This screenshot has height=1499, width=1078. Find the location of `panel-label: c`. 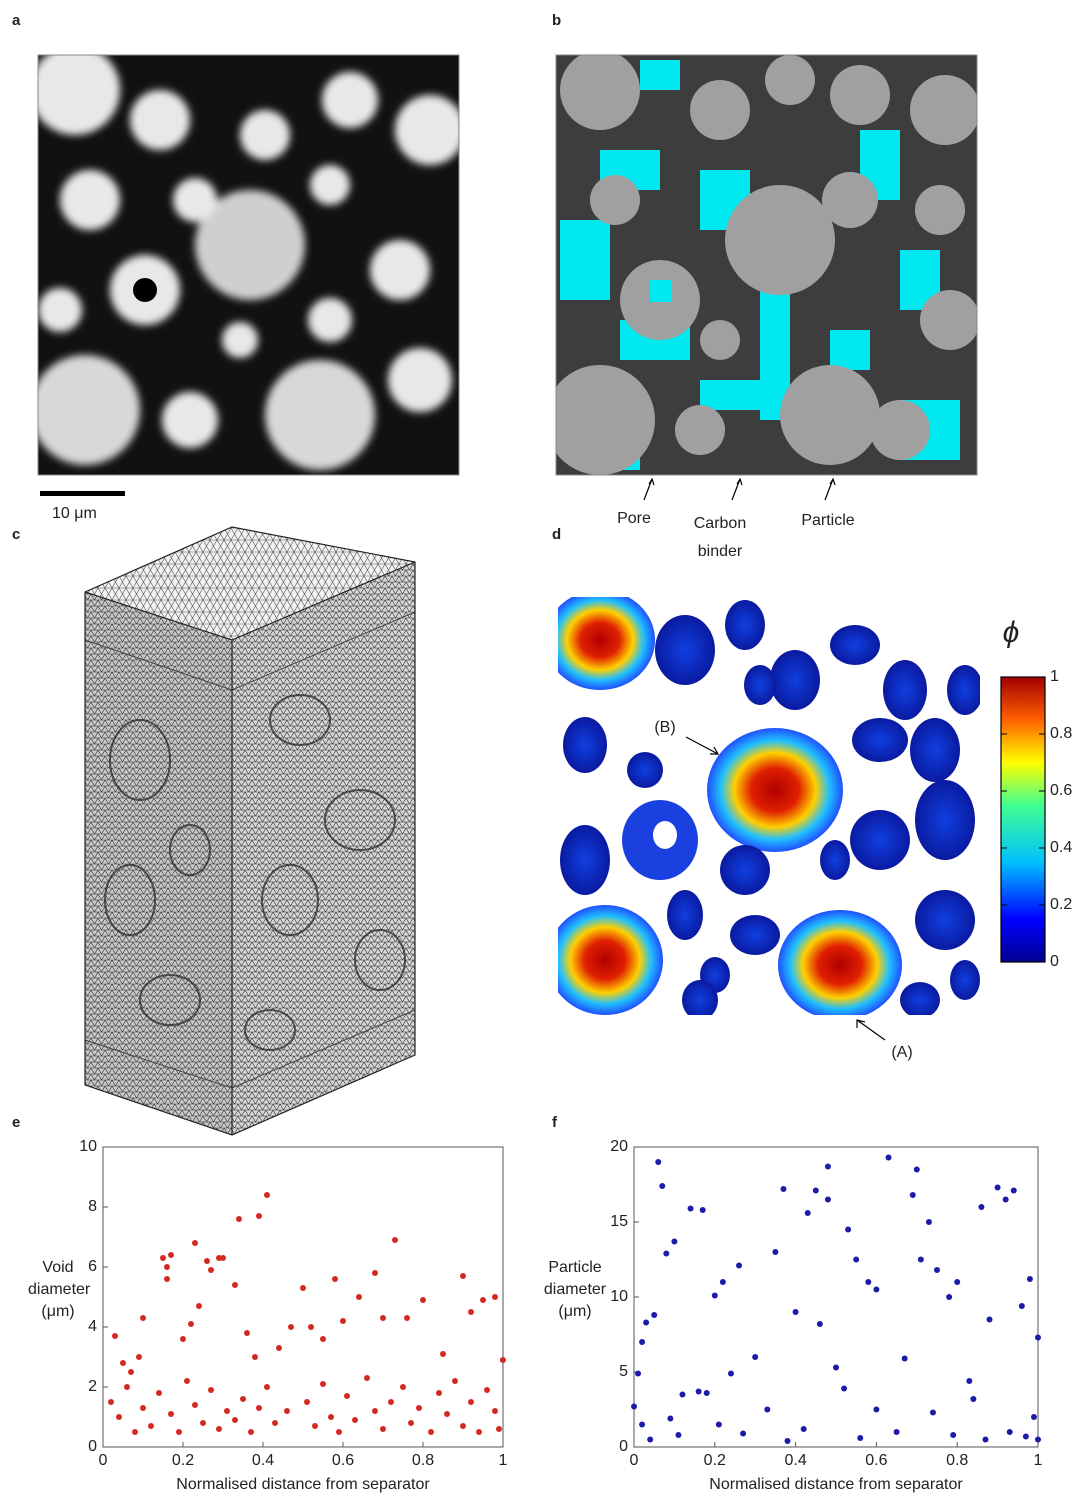

panel-label: c is located at coordinates (16, 534).